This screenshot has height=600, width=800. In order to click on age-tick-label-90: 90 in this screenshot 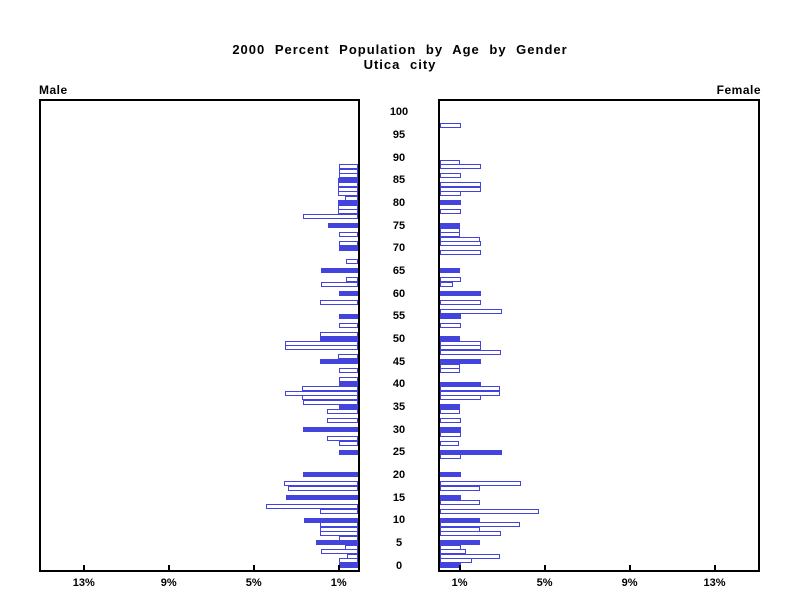, I will do `click(399, 157)`.